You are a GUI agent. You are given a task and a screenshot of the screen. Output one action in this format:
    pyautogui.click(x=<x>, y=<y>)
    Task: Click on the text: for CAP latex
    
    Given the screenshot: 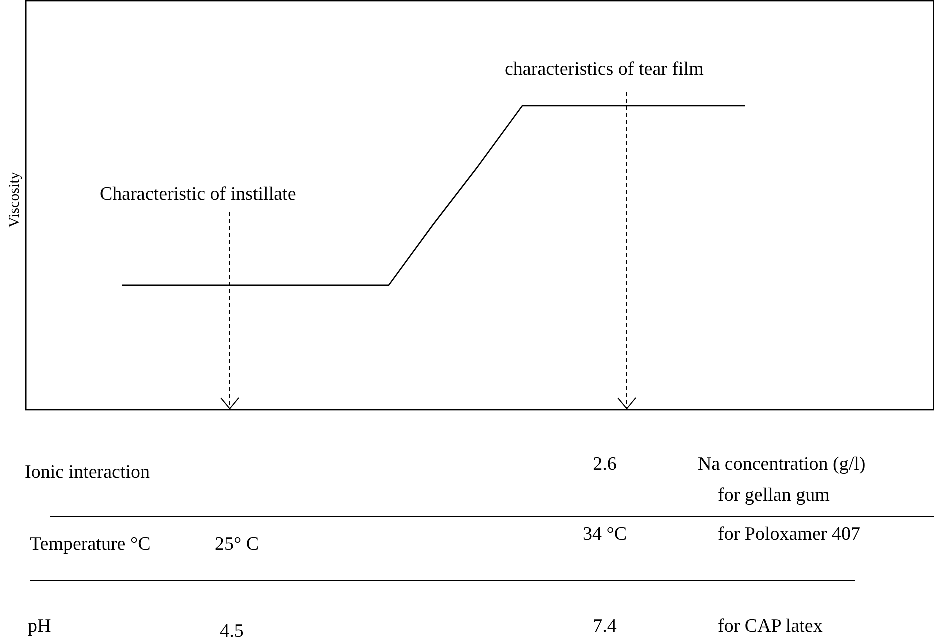 What is the action you would take?
    pyautogui.click(x=771, y=626)
    